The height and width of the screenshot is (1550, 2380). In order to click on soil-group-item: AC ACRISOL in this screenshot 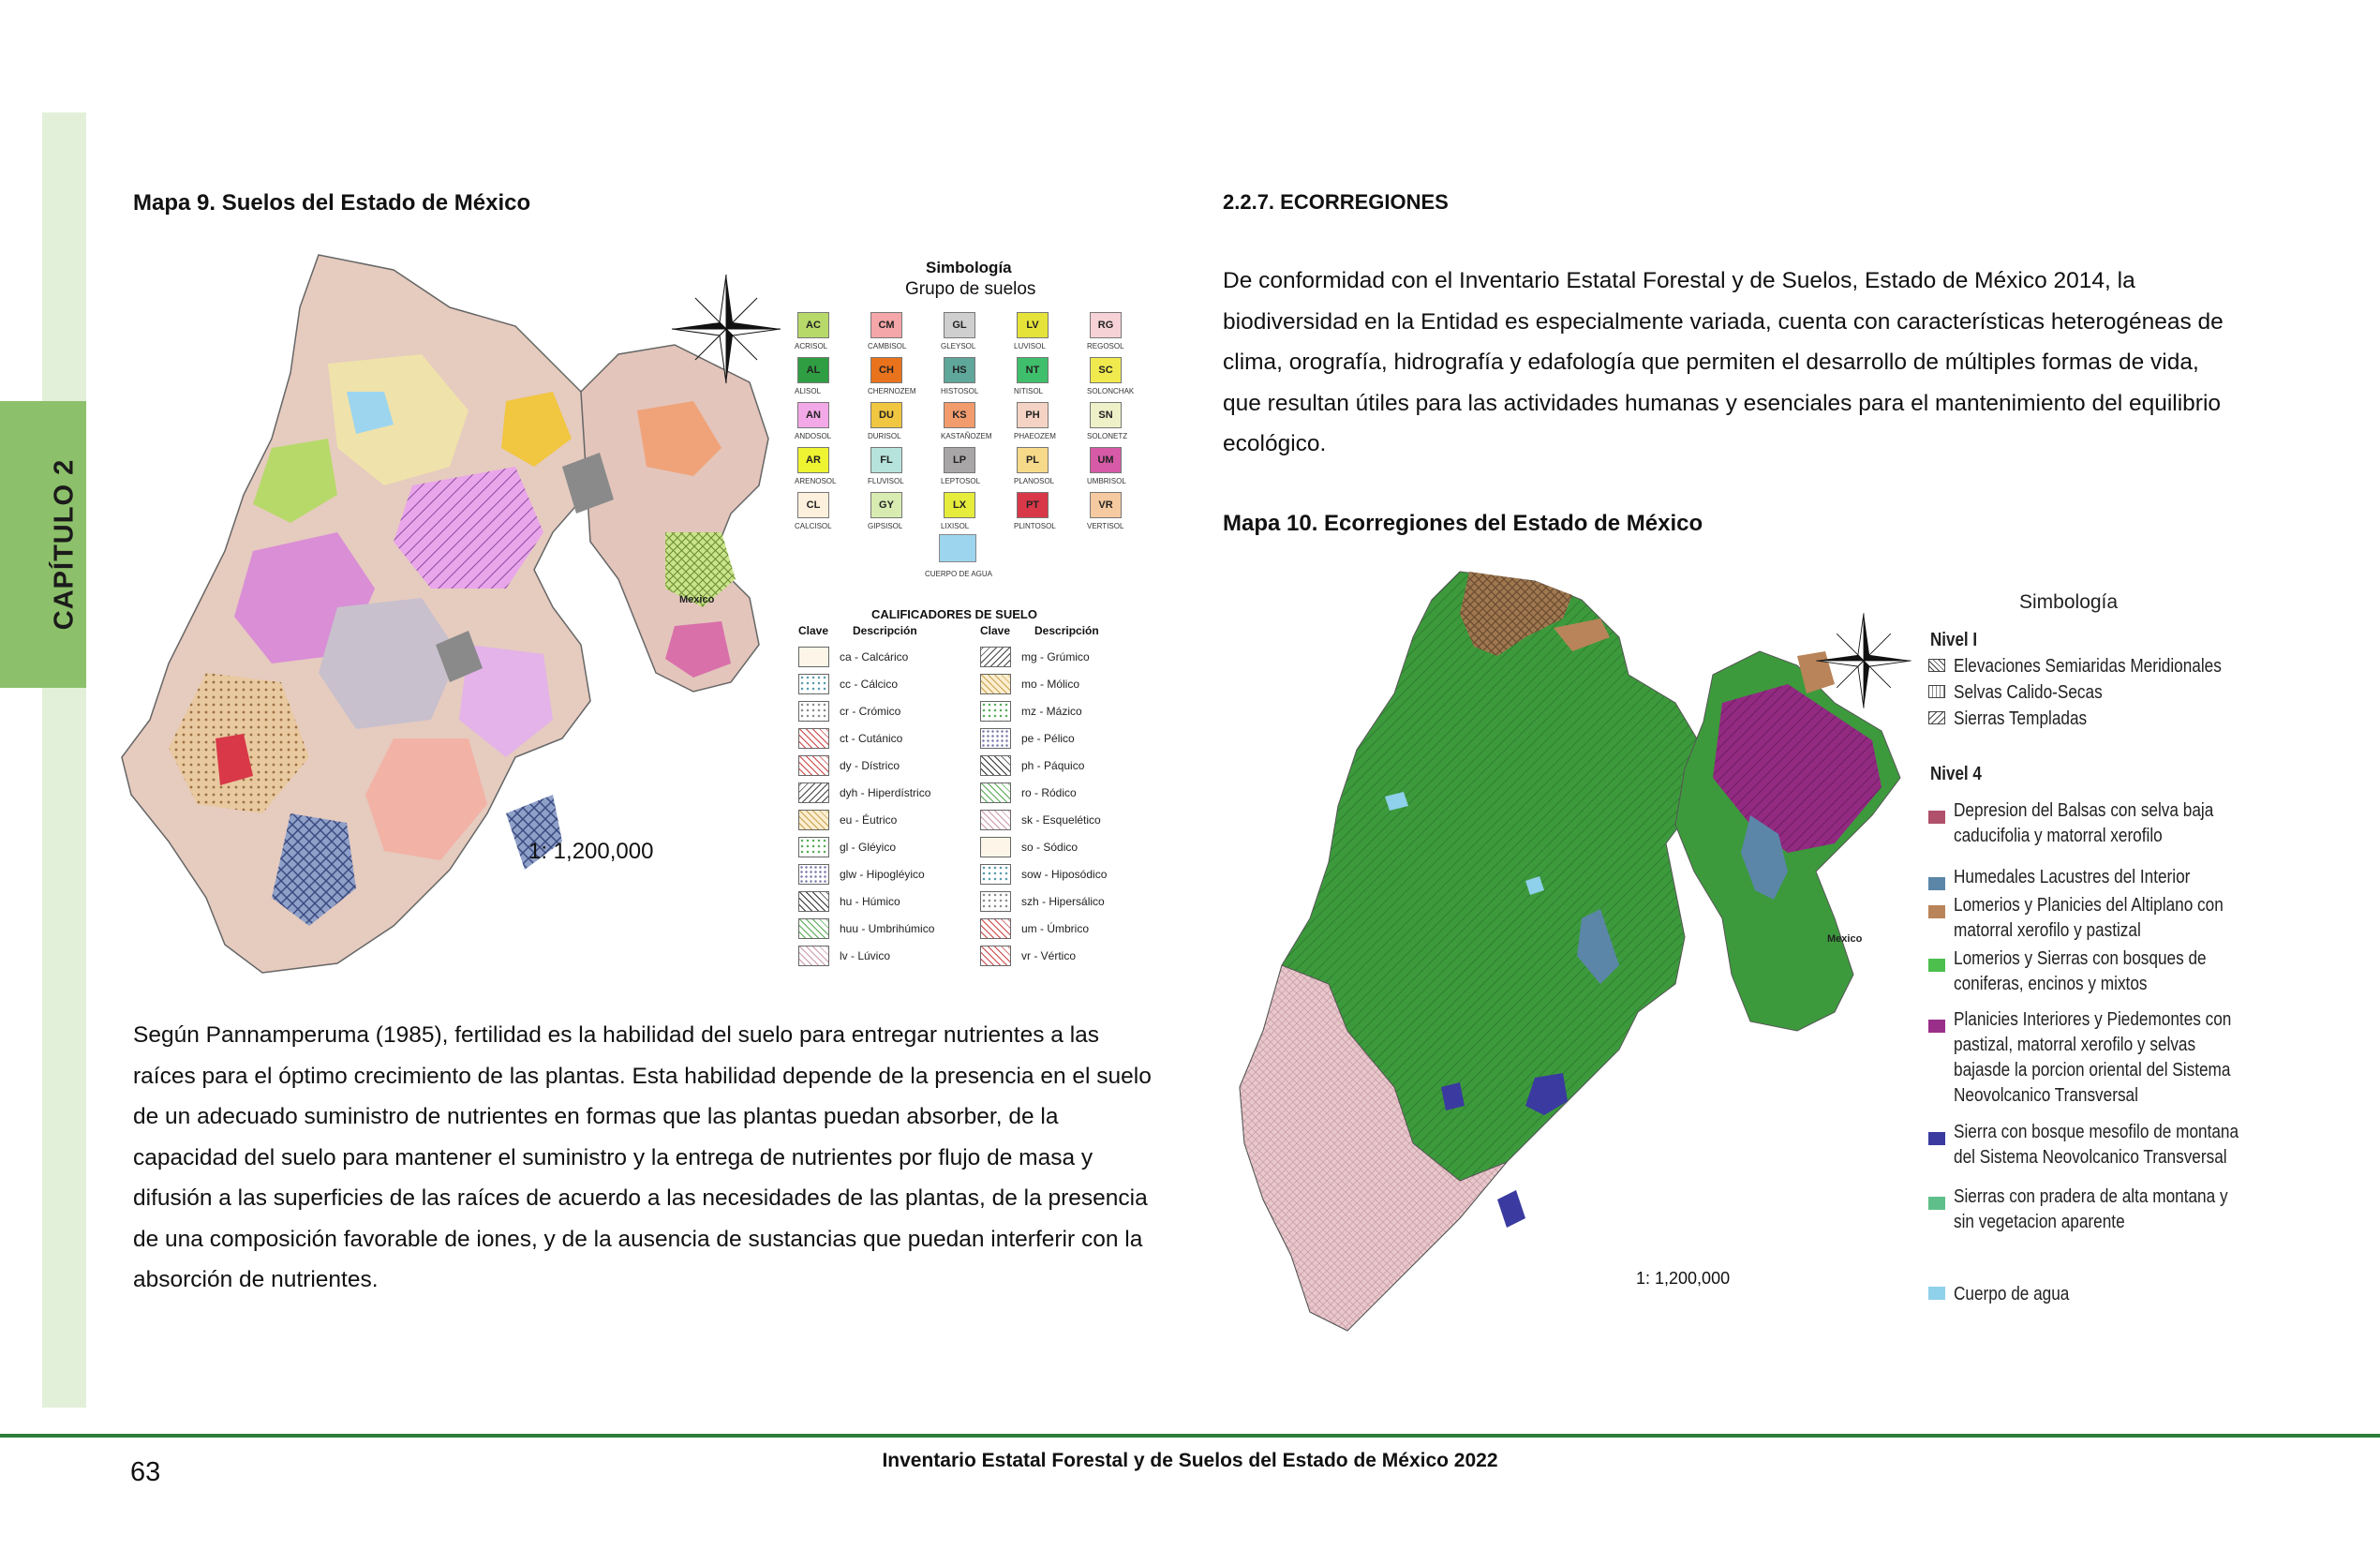, I will do `click(831, 332)`.